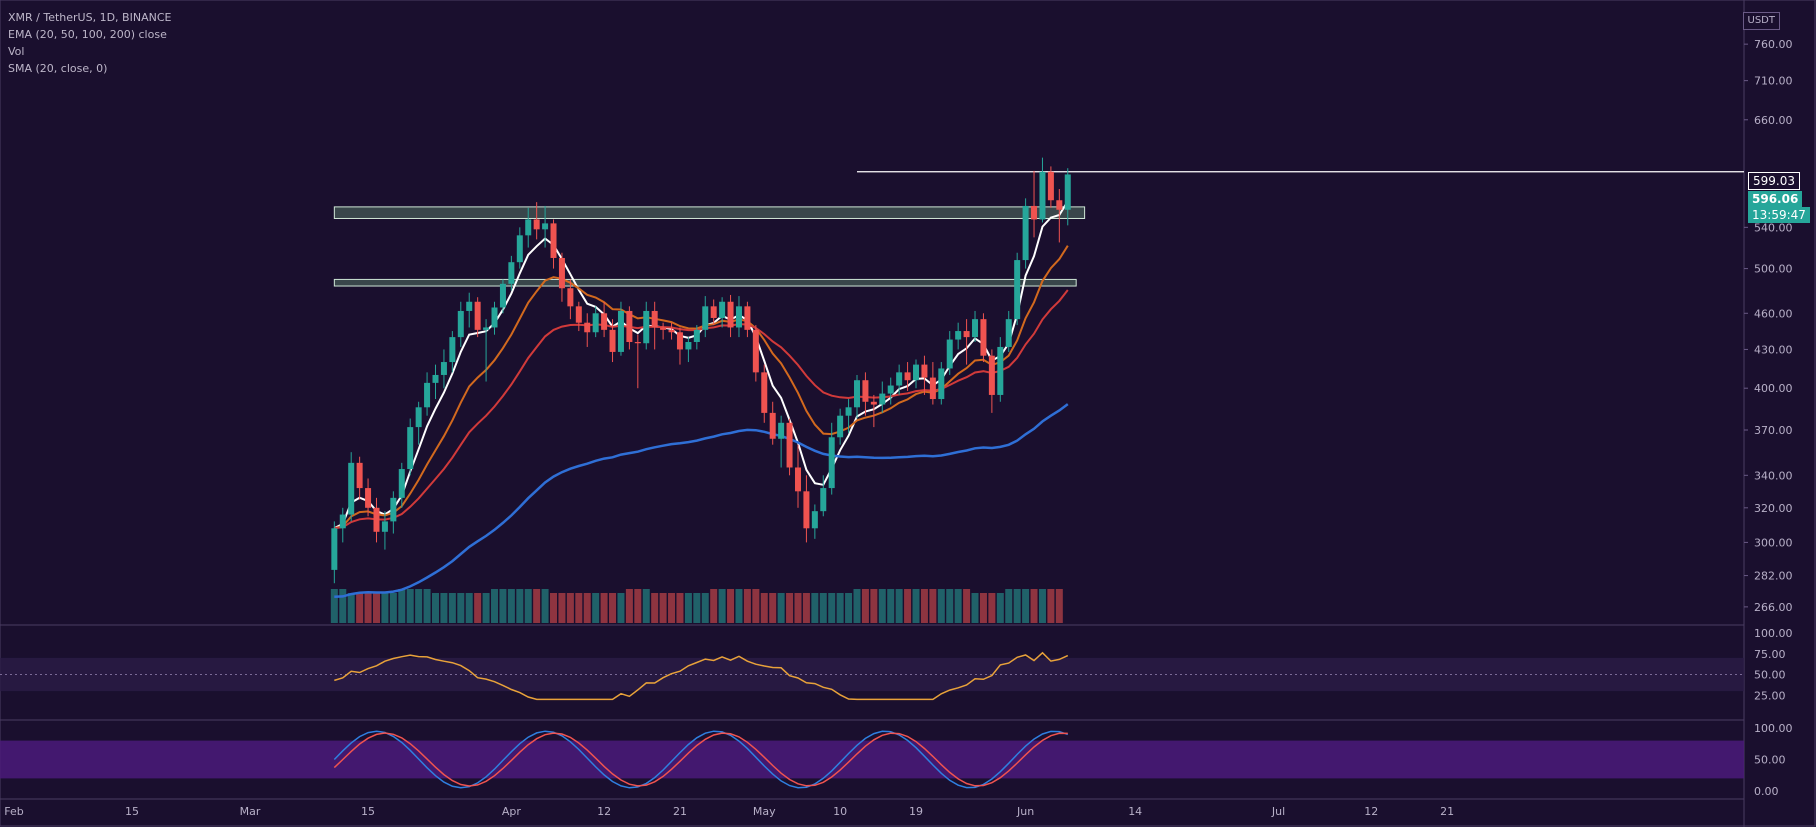  I want to click on stoch-d-line, so click(700, 759).